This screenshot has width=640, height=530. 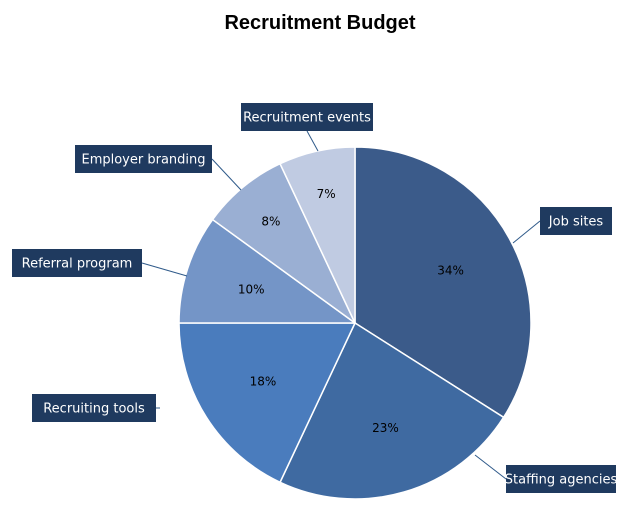 What do you see at coordinates (317, 235) in the screenshot?
I see `pie-slice-recruitment-events` at bounding box center [317, 235].